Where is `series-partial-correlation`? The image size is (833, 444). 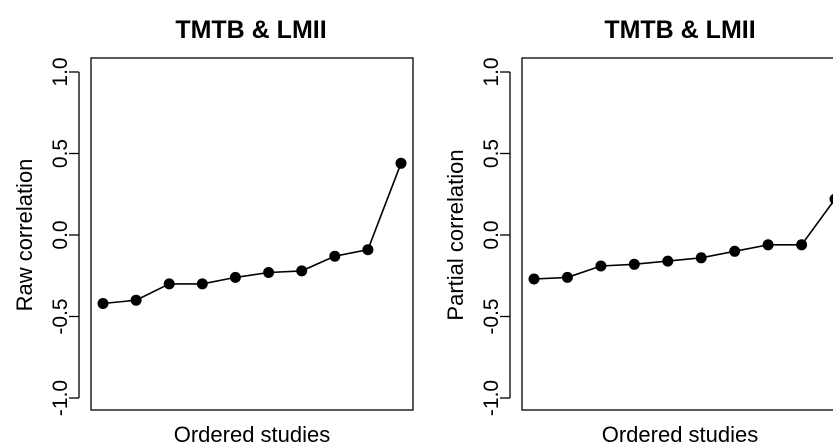
series-partial-correlation is located at coordinates (680, 239).